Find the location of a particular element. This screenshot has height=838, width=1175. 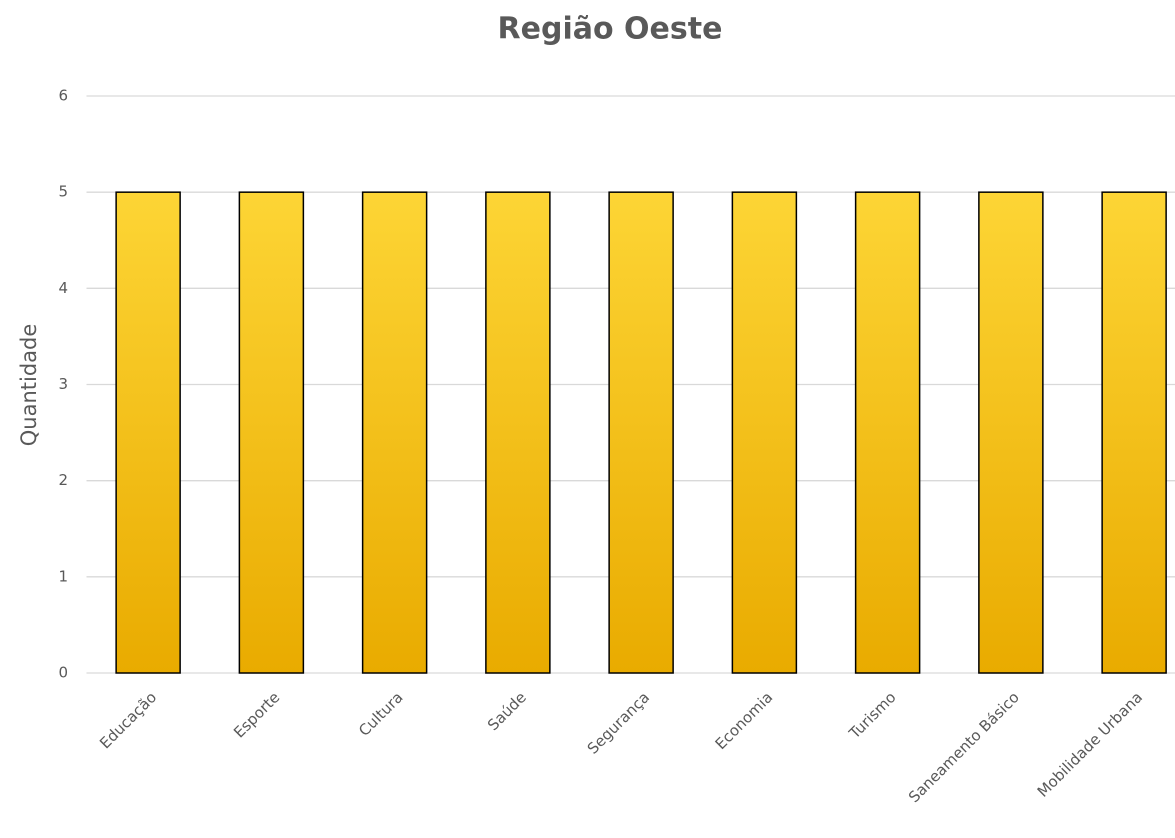

y-tick-label: 3 is located at coordinates (63, 384).